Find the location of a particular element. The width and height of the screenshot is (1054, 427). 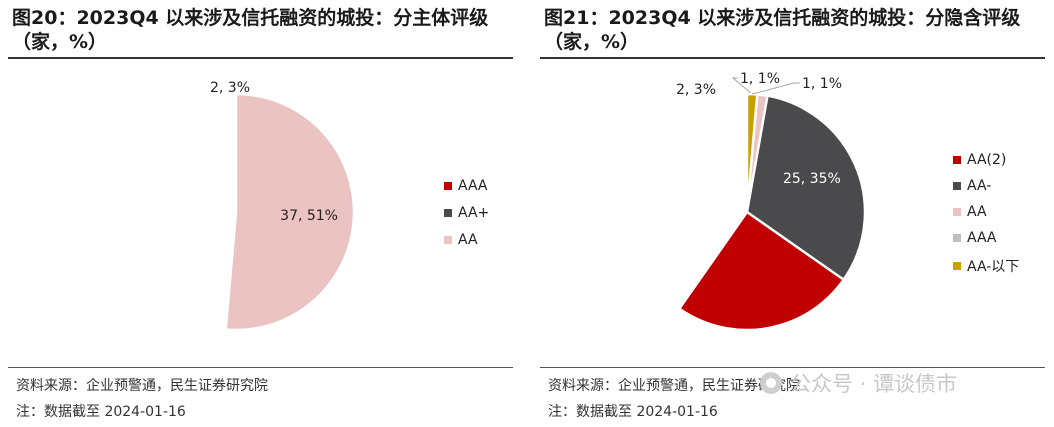

legend-item-0: AA(2) is located at coordinates (979, 160).